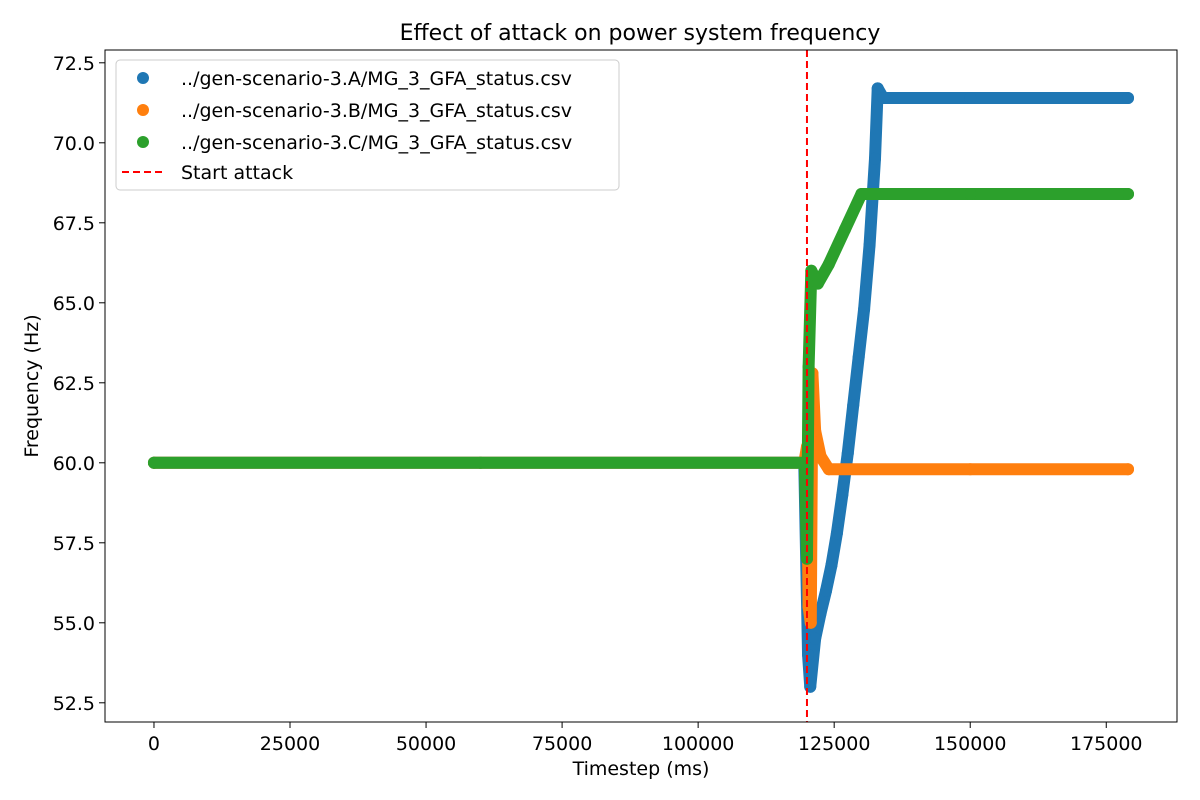  I want to click on y-tick-label: 67.5, so click(74, 224).